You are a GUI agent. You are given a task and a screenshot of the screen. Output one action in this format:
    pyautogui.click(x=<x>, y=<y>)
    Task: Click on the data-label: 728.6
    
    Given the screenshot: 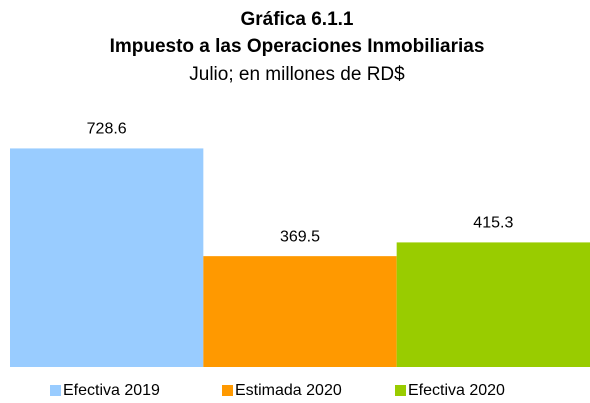 What is the action you would take?
    pyautogui.click(x=107, y=129)
    